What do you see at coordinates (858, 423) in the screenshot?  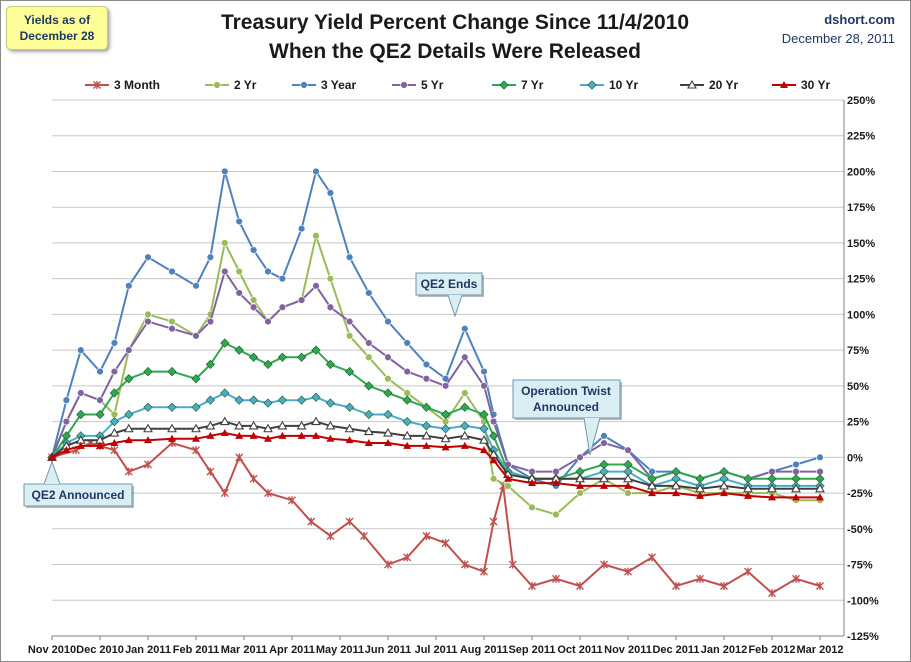 I see `y-tick-label: 25%` at bounding box center [858, 423].